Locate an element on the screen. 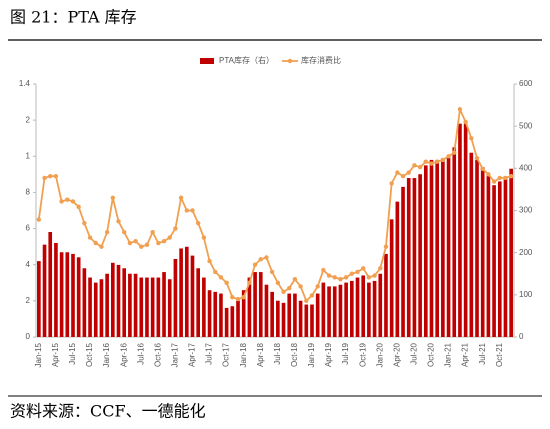 This screenshot has width=550, height=429. x-tick-label: Jul-16 is located at coordinates (140, 353).